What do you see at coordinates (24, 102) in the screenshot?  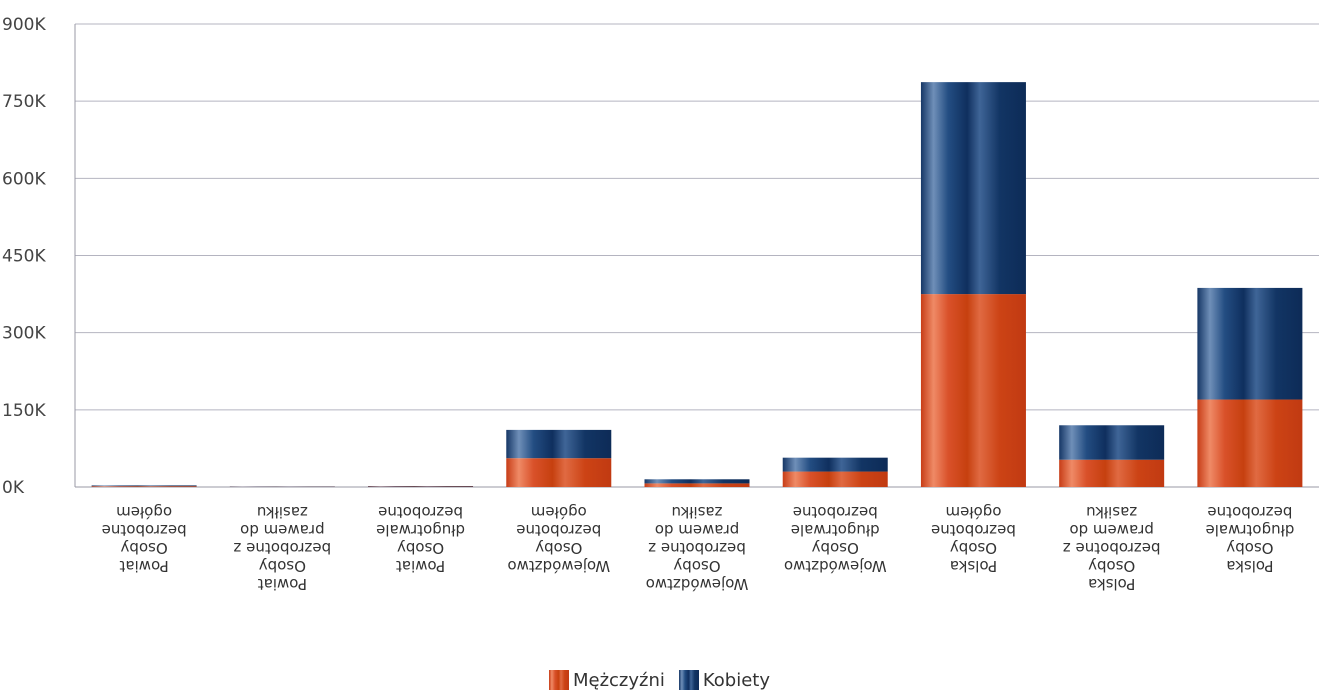 I see `y-tick-label: 750K` at bounding box center [24, 102].